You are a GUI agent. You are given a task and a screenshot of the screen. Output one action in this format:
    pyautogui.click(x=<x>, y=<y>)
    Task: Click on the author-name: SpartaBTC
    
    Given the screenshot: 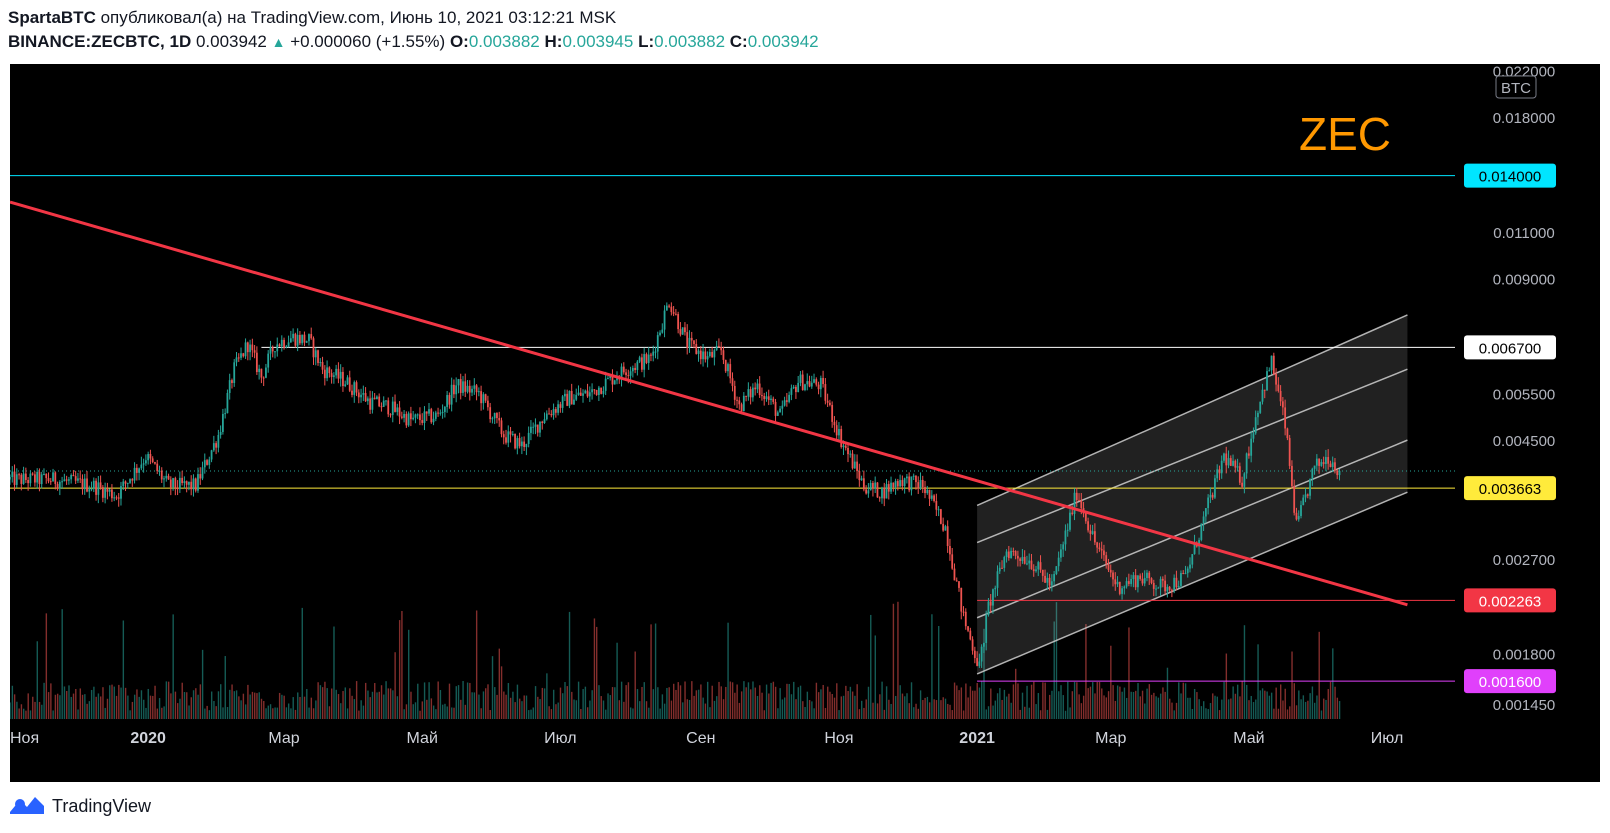 What is the action you would take?
    pyautogui.click(x=52, y=17)
    